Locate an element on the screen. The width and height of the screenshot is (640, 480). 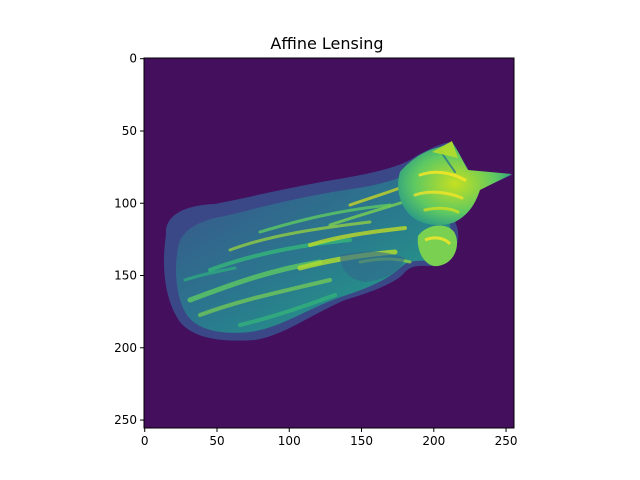
x-tick-label: 200 is located at coordinates (433, 441).